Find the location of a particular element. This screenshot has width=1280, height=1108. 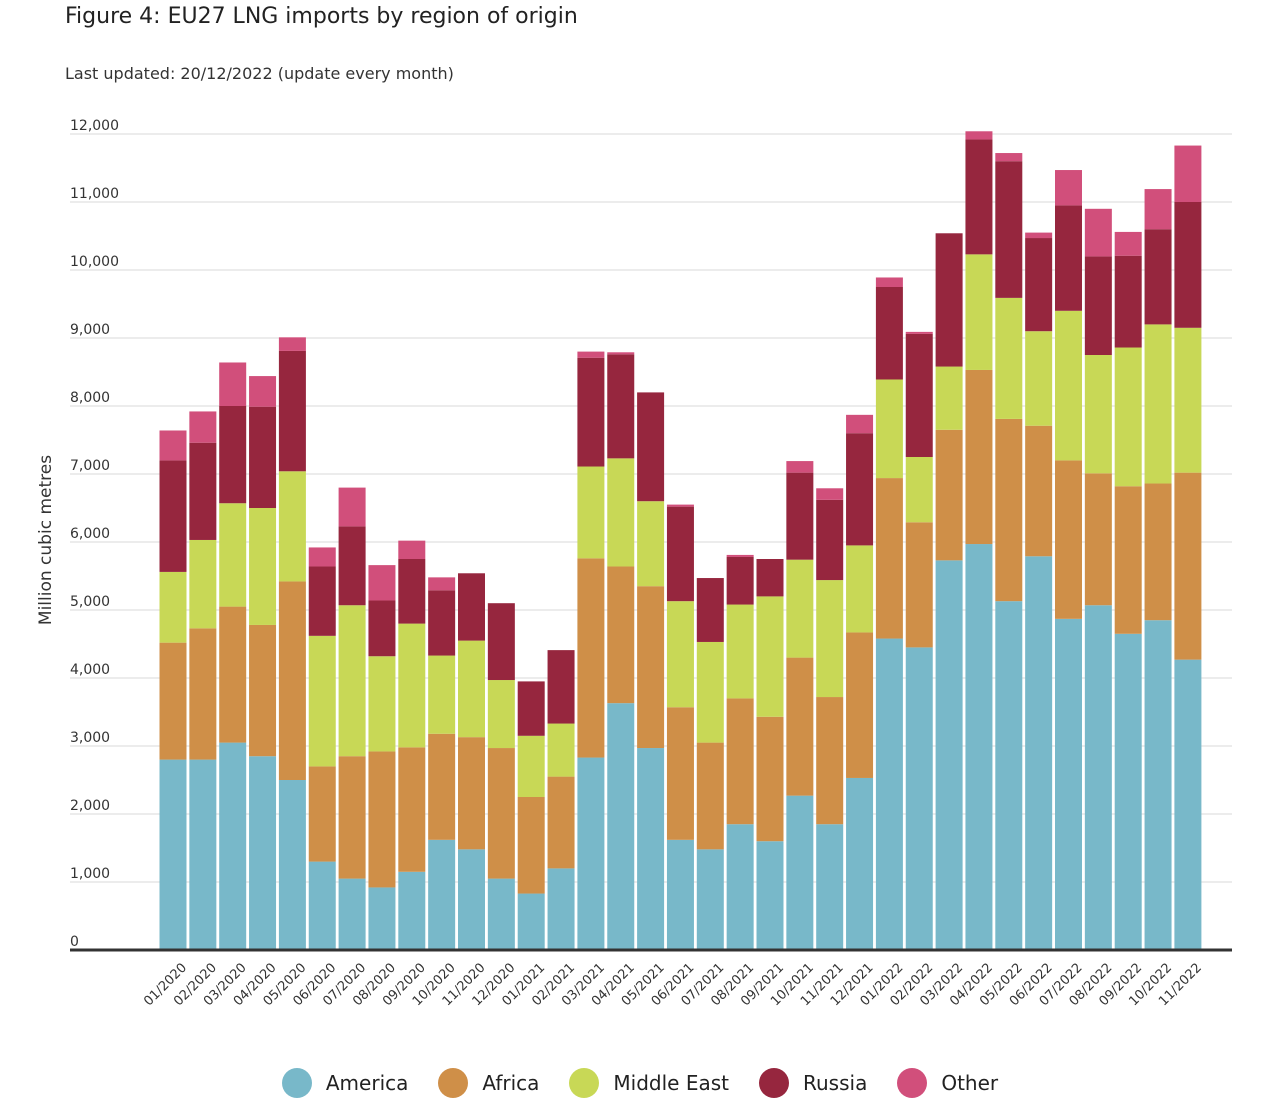

legend-item-other: Other is located at coordinates (947, 1083).